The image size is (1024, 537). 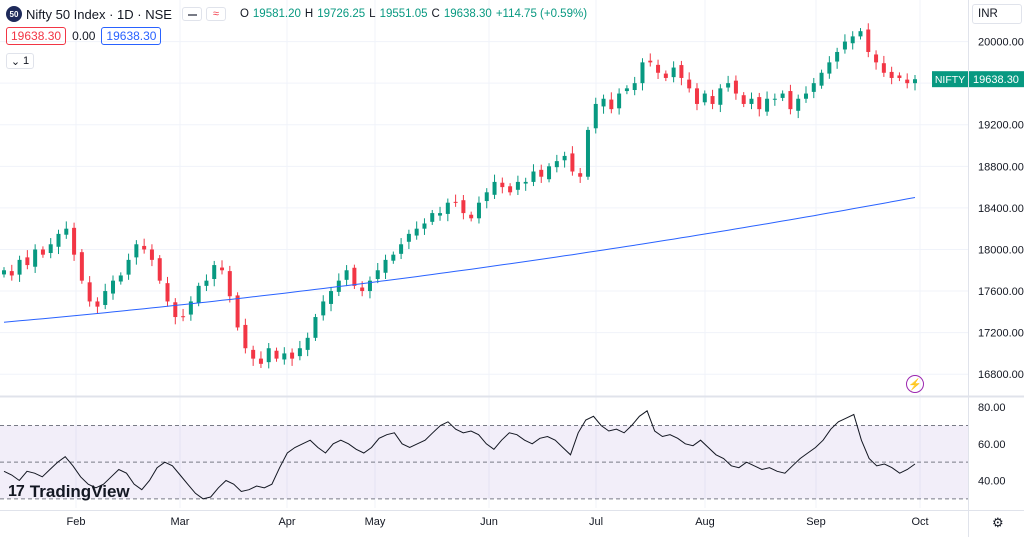 I want to click on y-tick-label: 20000.00, so click(x=1001, y=43).